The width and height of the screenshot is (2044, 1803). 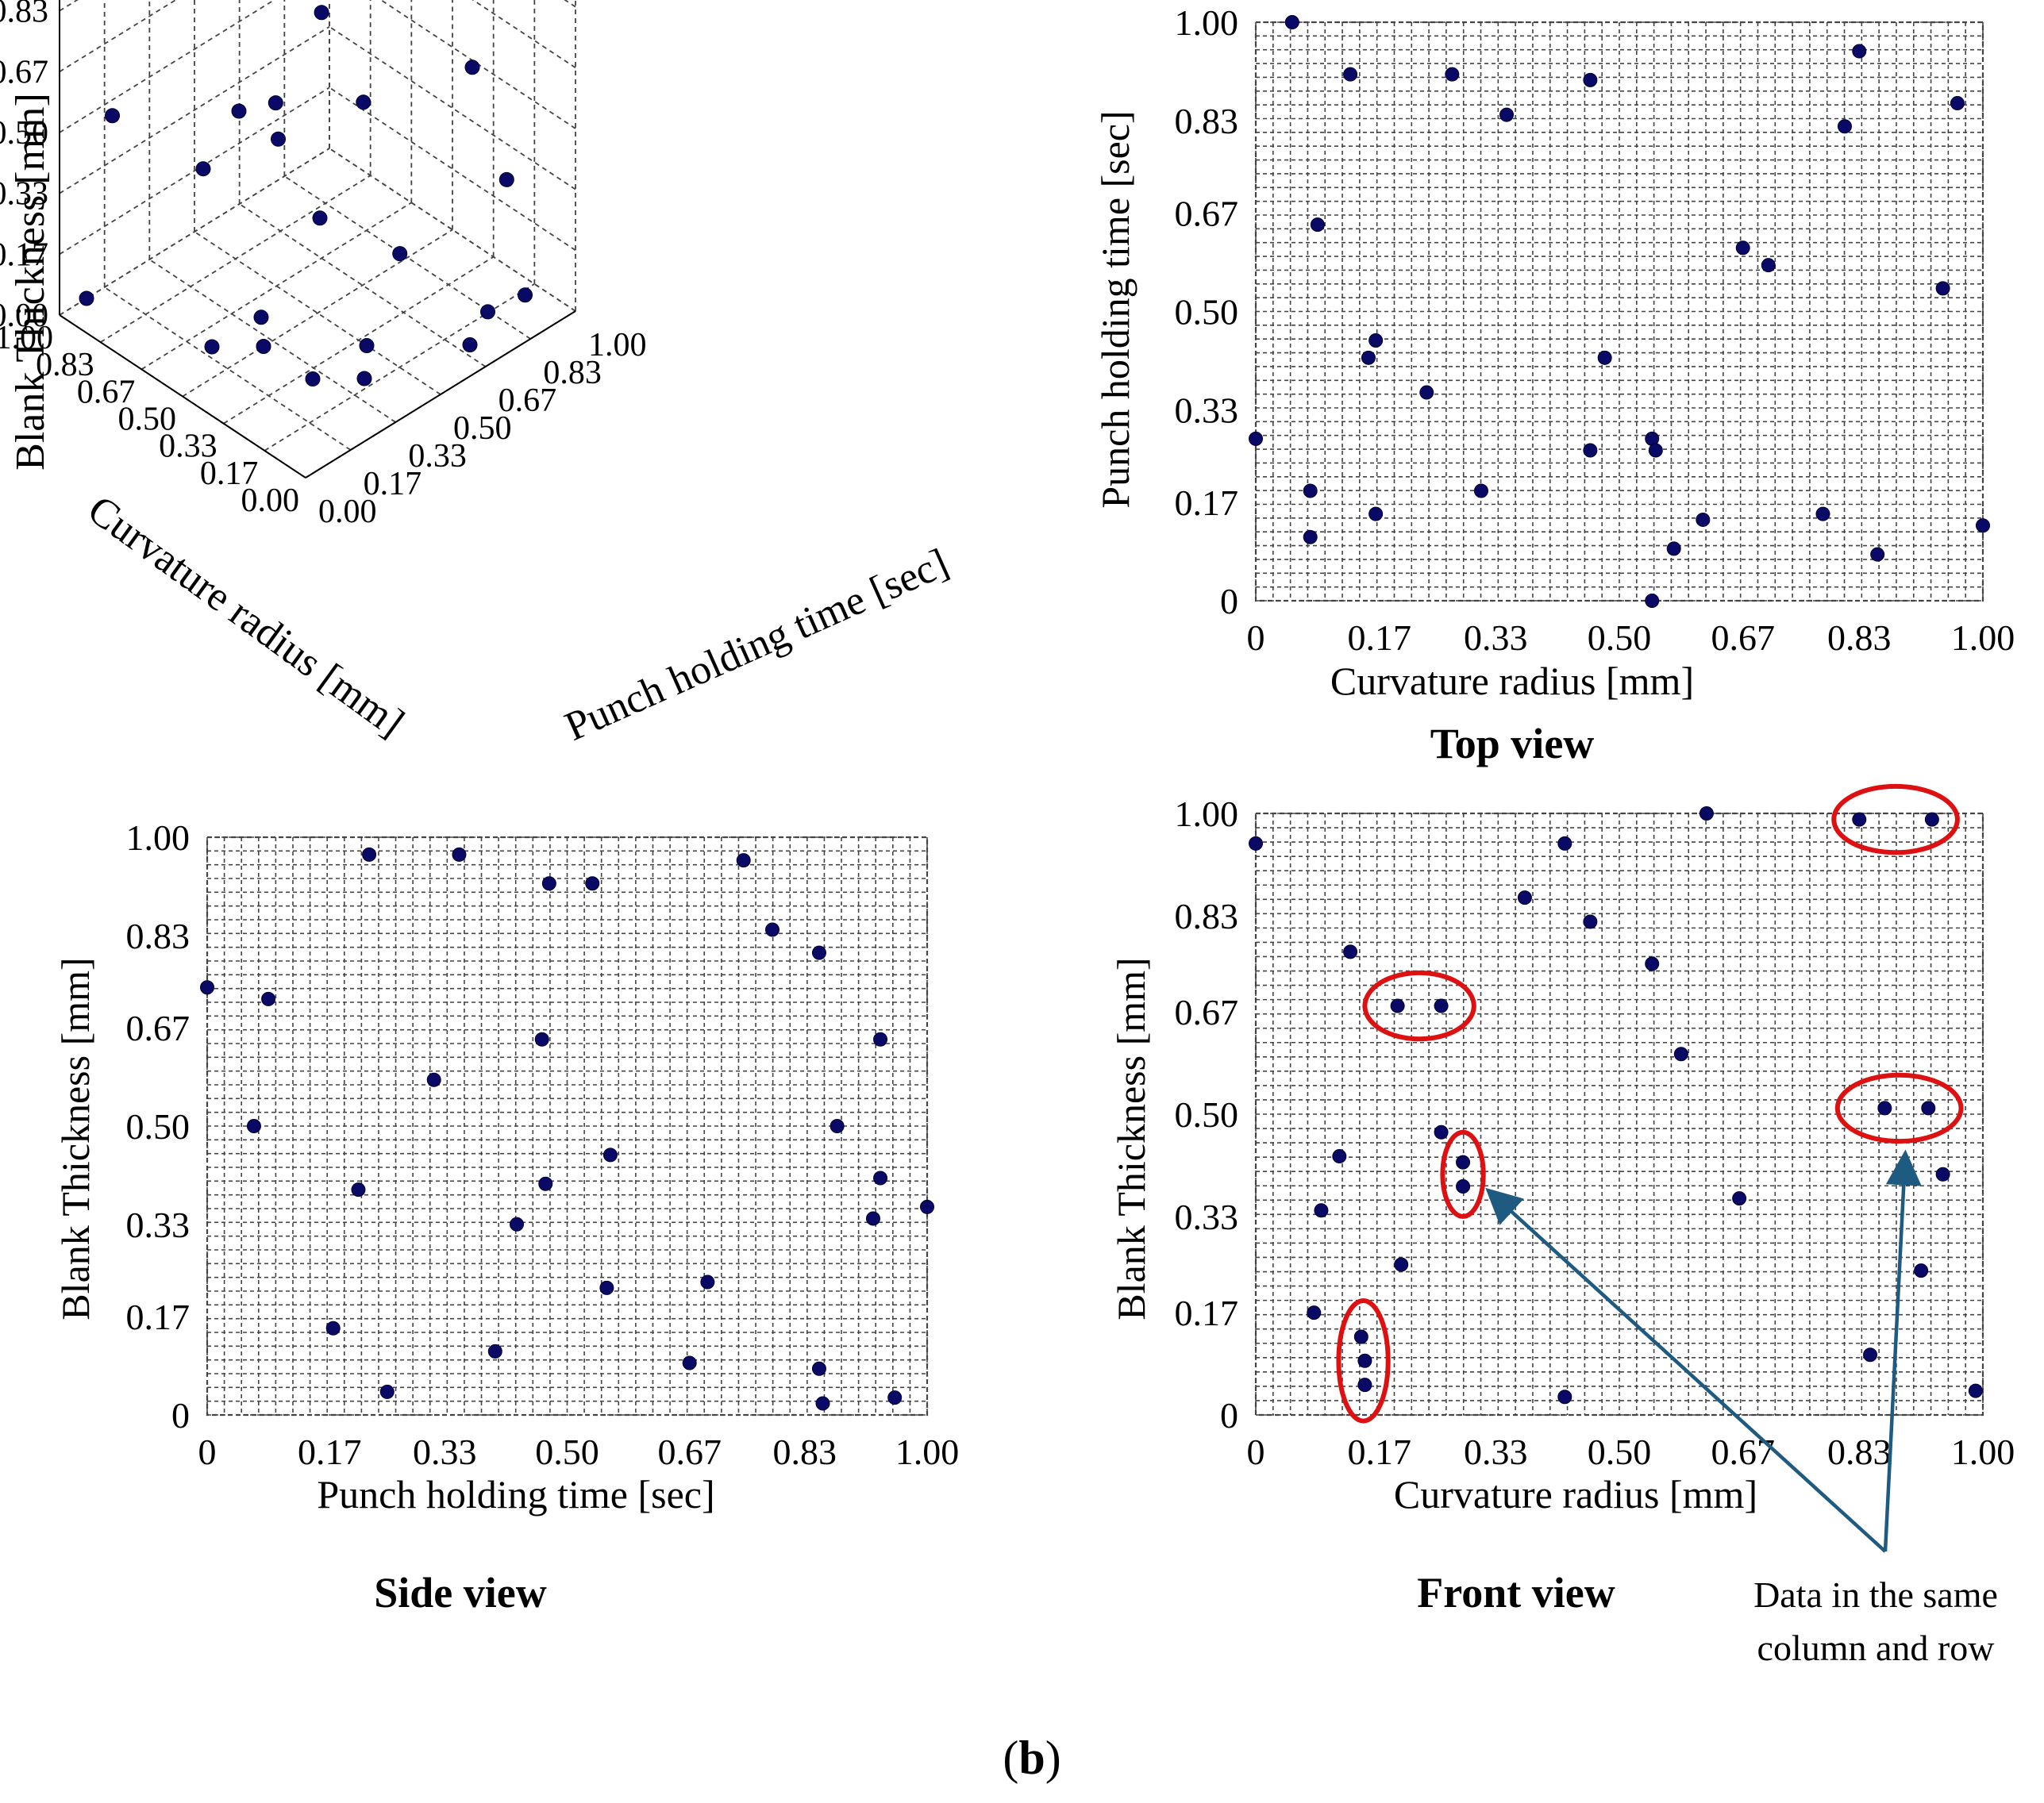 I want to click on grid-front, so click(x=1619, y=1114).